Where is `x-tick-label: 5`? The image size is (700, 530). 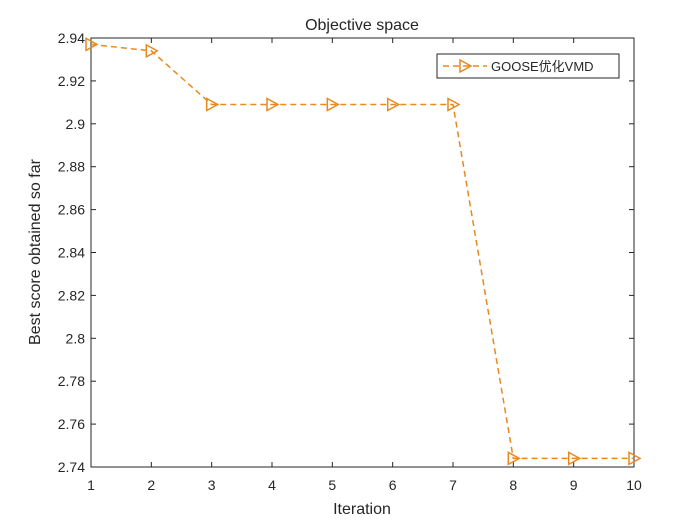 x-tick-label: 5 is located at coordinates (332, 485).